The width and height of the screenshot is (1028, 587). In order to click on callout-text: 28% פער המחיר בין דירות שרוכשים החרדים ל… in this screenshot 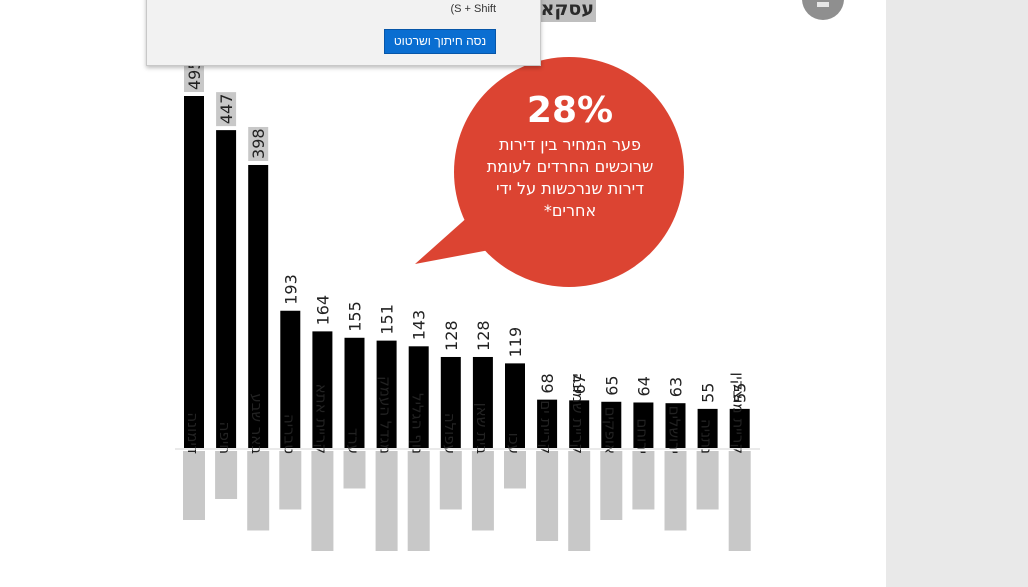, I will do `click(570, 155)`.